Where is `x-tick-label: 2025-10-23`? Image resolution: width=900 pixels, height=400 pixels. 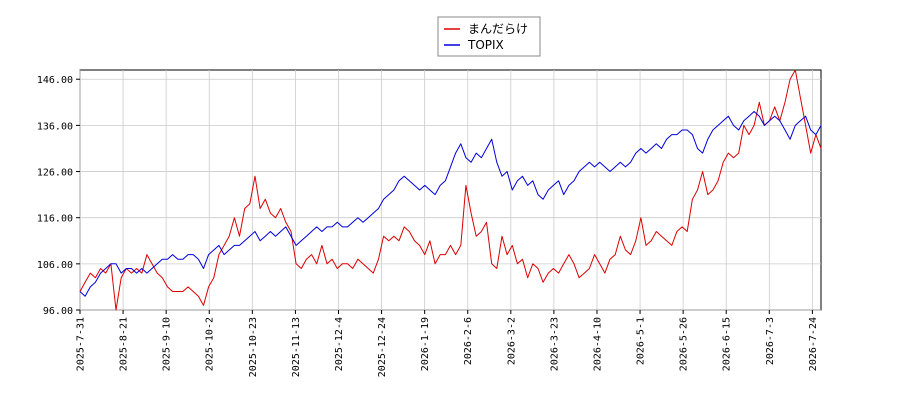 x-tick-label: 2025-10-23 is located at coordinates (253, 347).